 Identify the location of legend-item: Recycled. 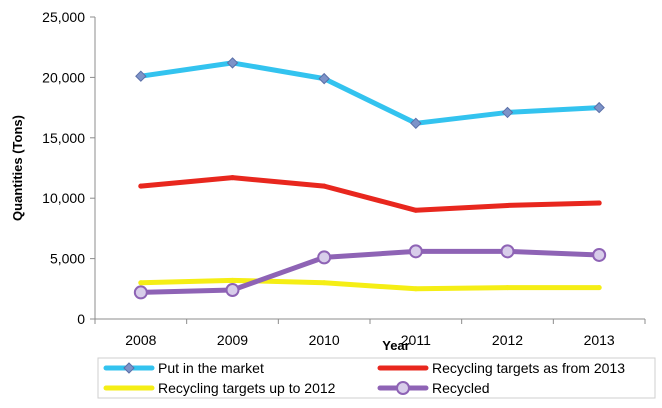
(433, 388).